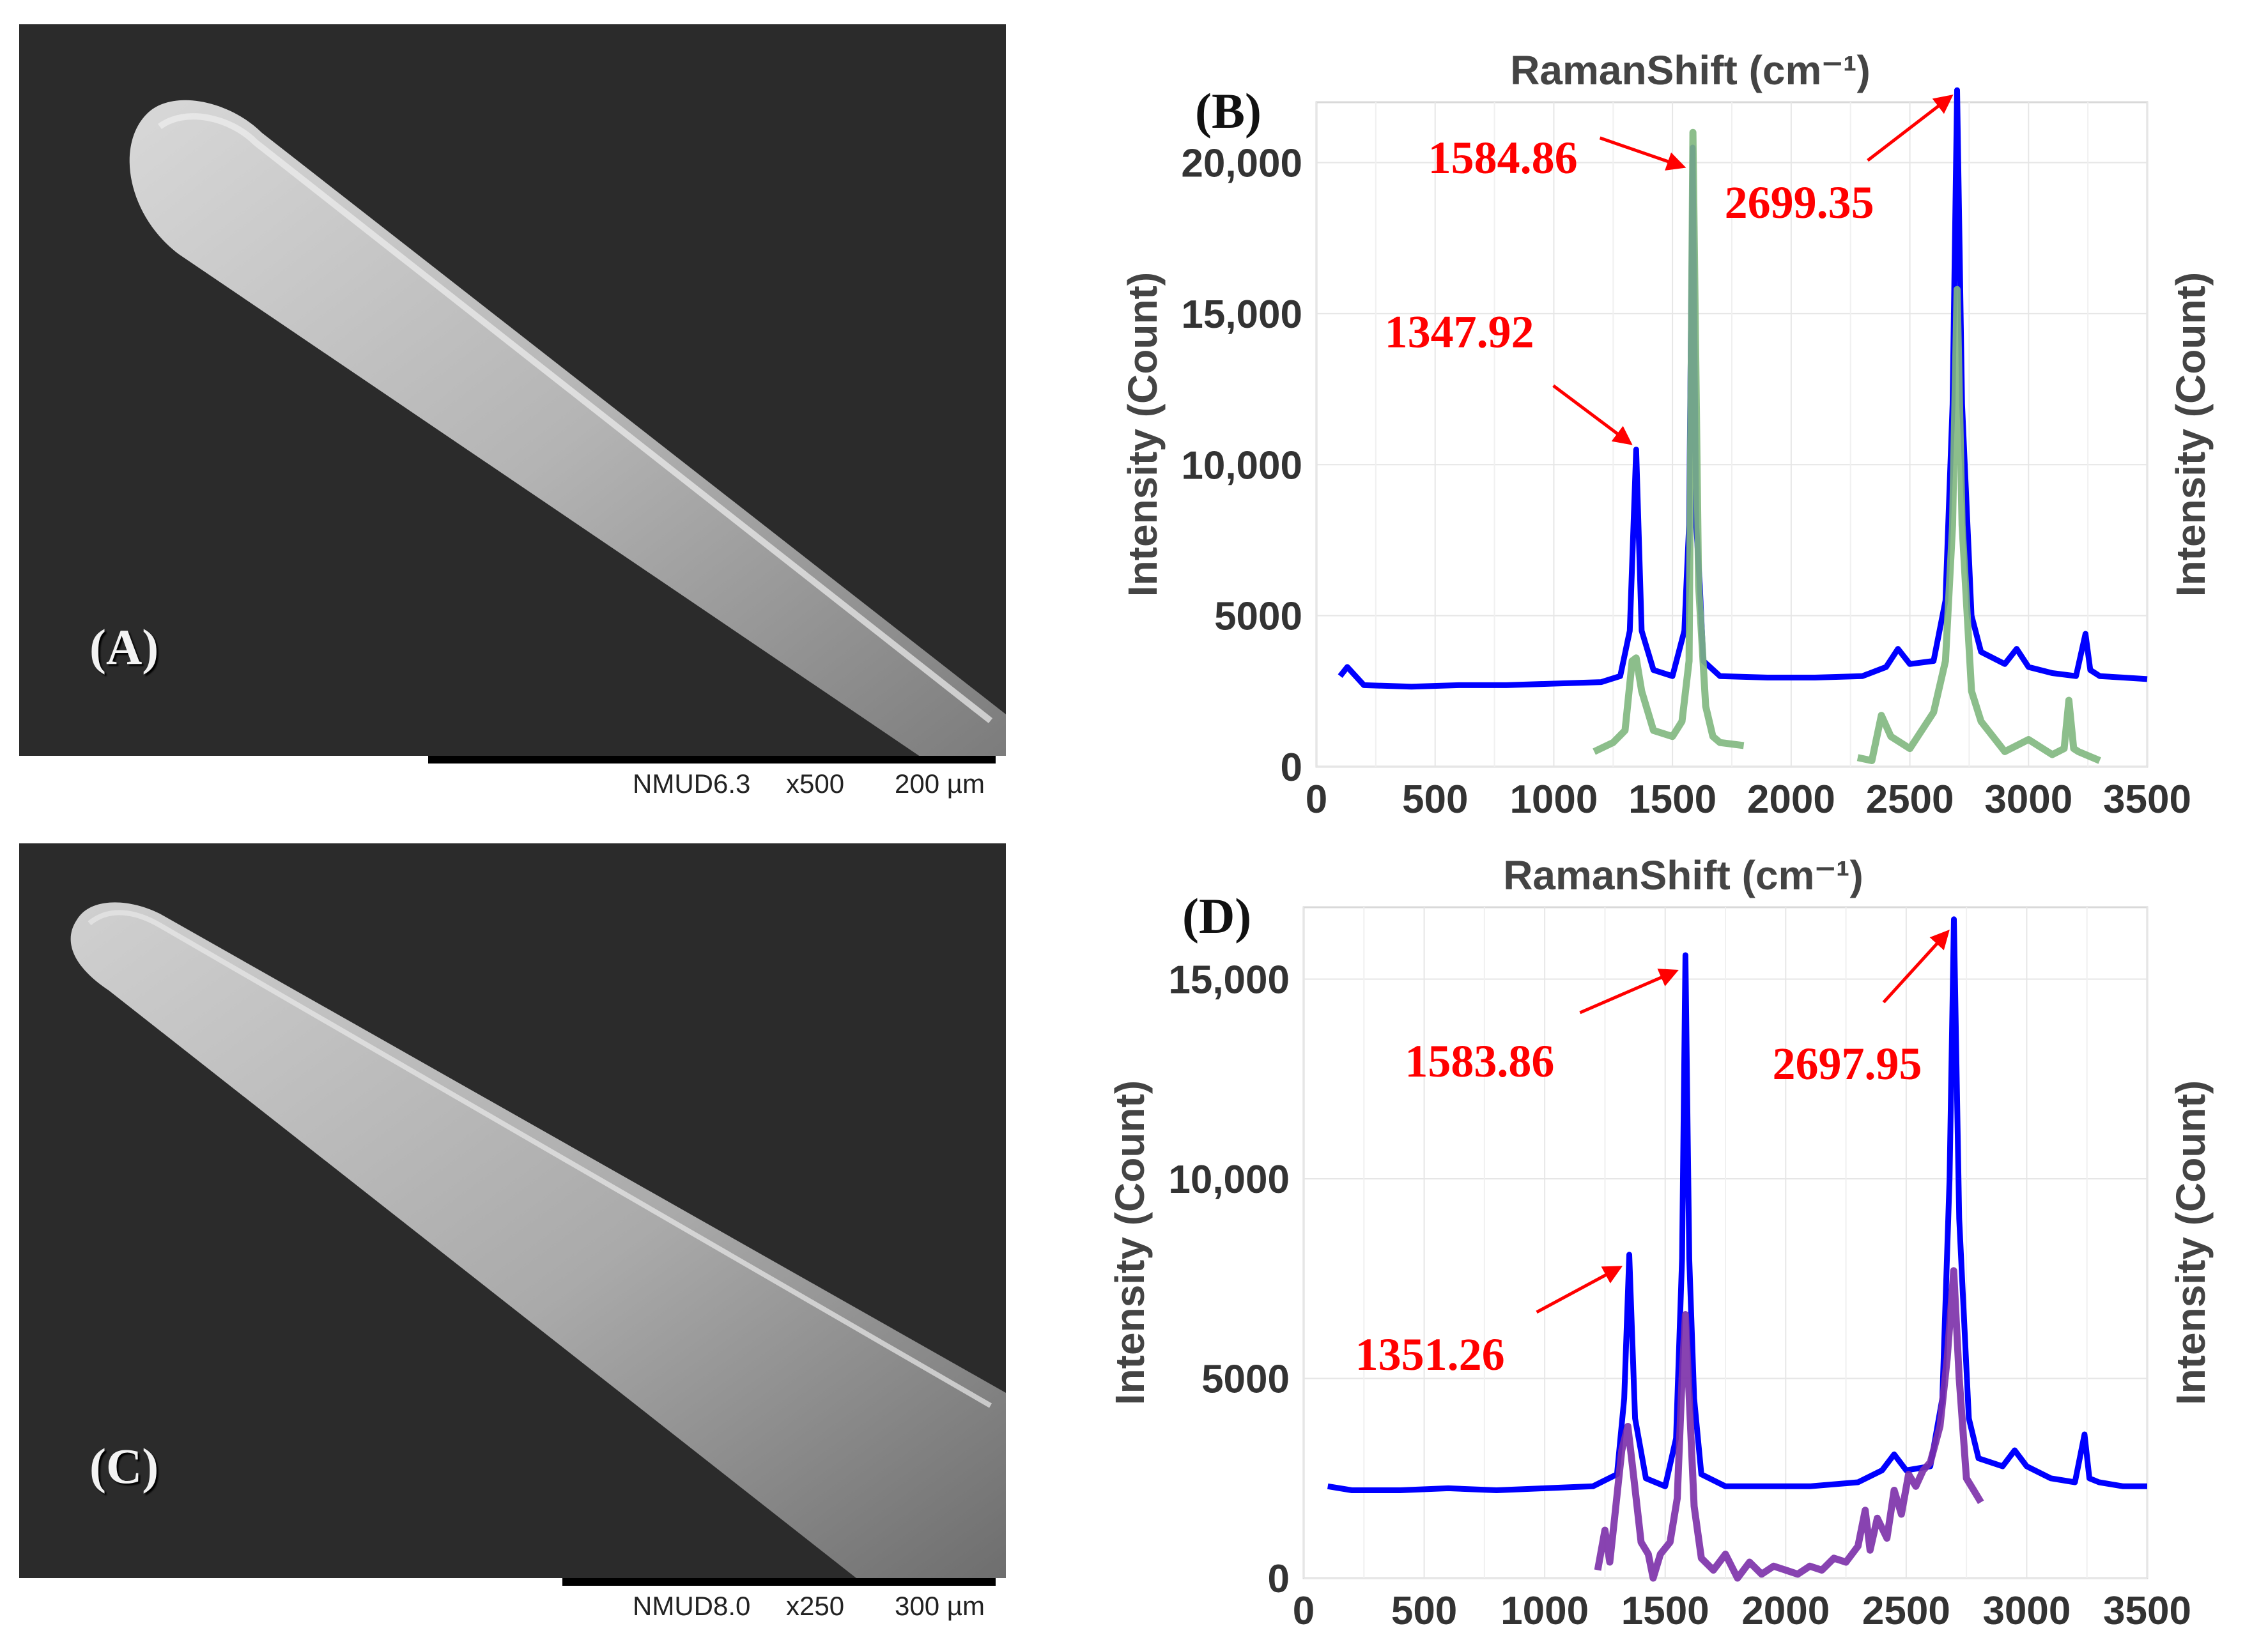 Image resolution: width=2268 pixels, height=1642 pixels. What do you see at coordinates (1786, 1611) in the screenshot?
I see `chart-d-x-tick-label: 2000` at bounding box center [1786, 1611].